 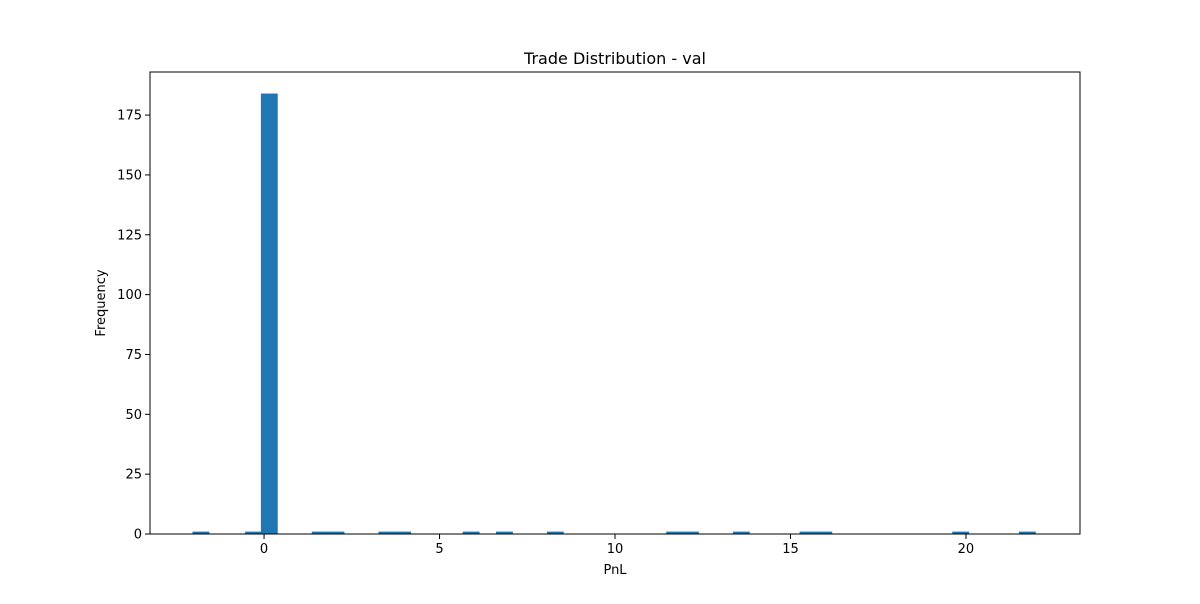 What do you see at coordinates (138, 535) in the screenshot?
I see `y-tick-label-0: 0` at bounding box center [138, 535].